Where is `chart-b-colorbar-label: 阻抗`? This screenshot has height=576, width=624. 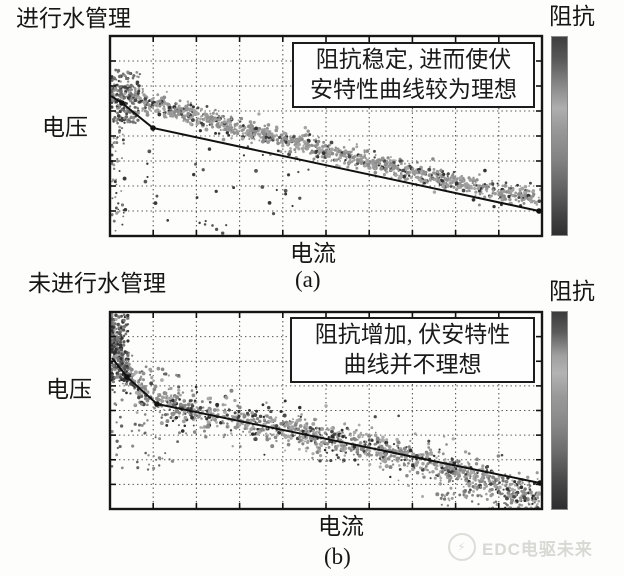 chart-b-colorbar-label: 阻抗 is located at coordinates (572, 291).